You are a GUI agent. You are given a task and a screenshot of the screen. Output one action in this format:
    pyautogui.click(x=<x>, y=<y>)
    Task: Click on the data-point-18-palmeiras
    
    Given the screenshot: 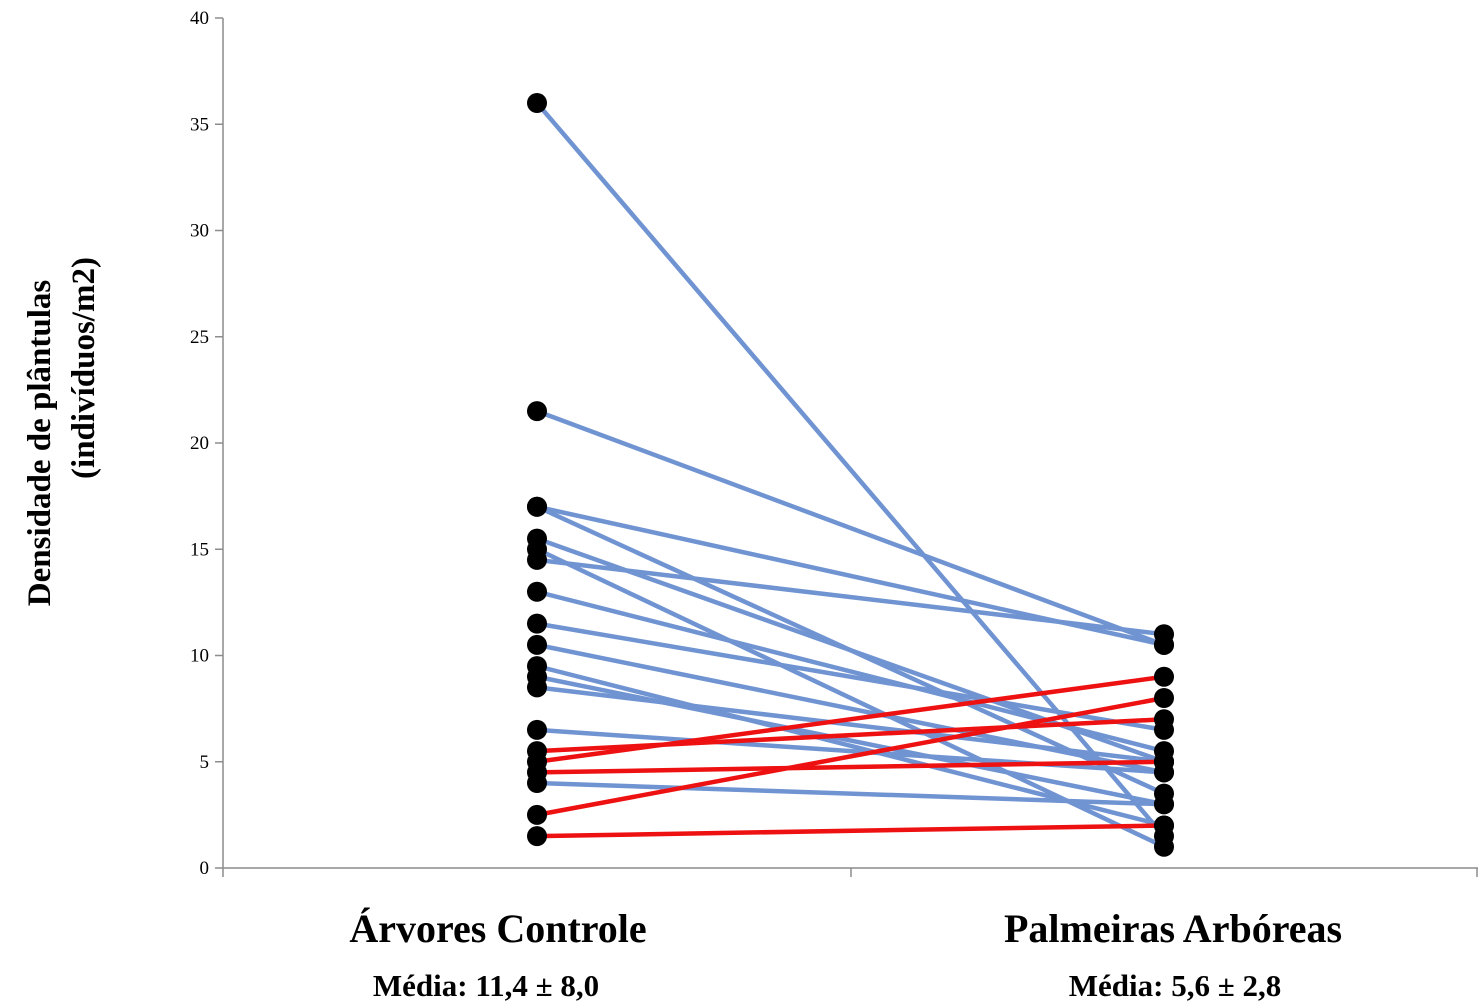 What is the action you would take?
    pyautogui.click(x=1164, y=698)
    